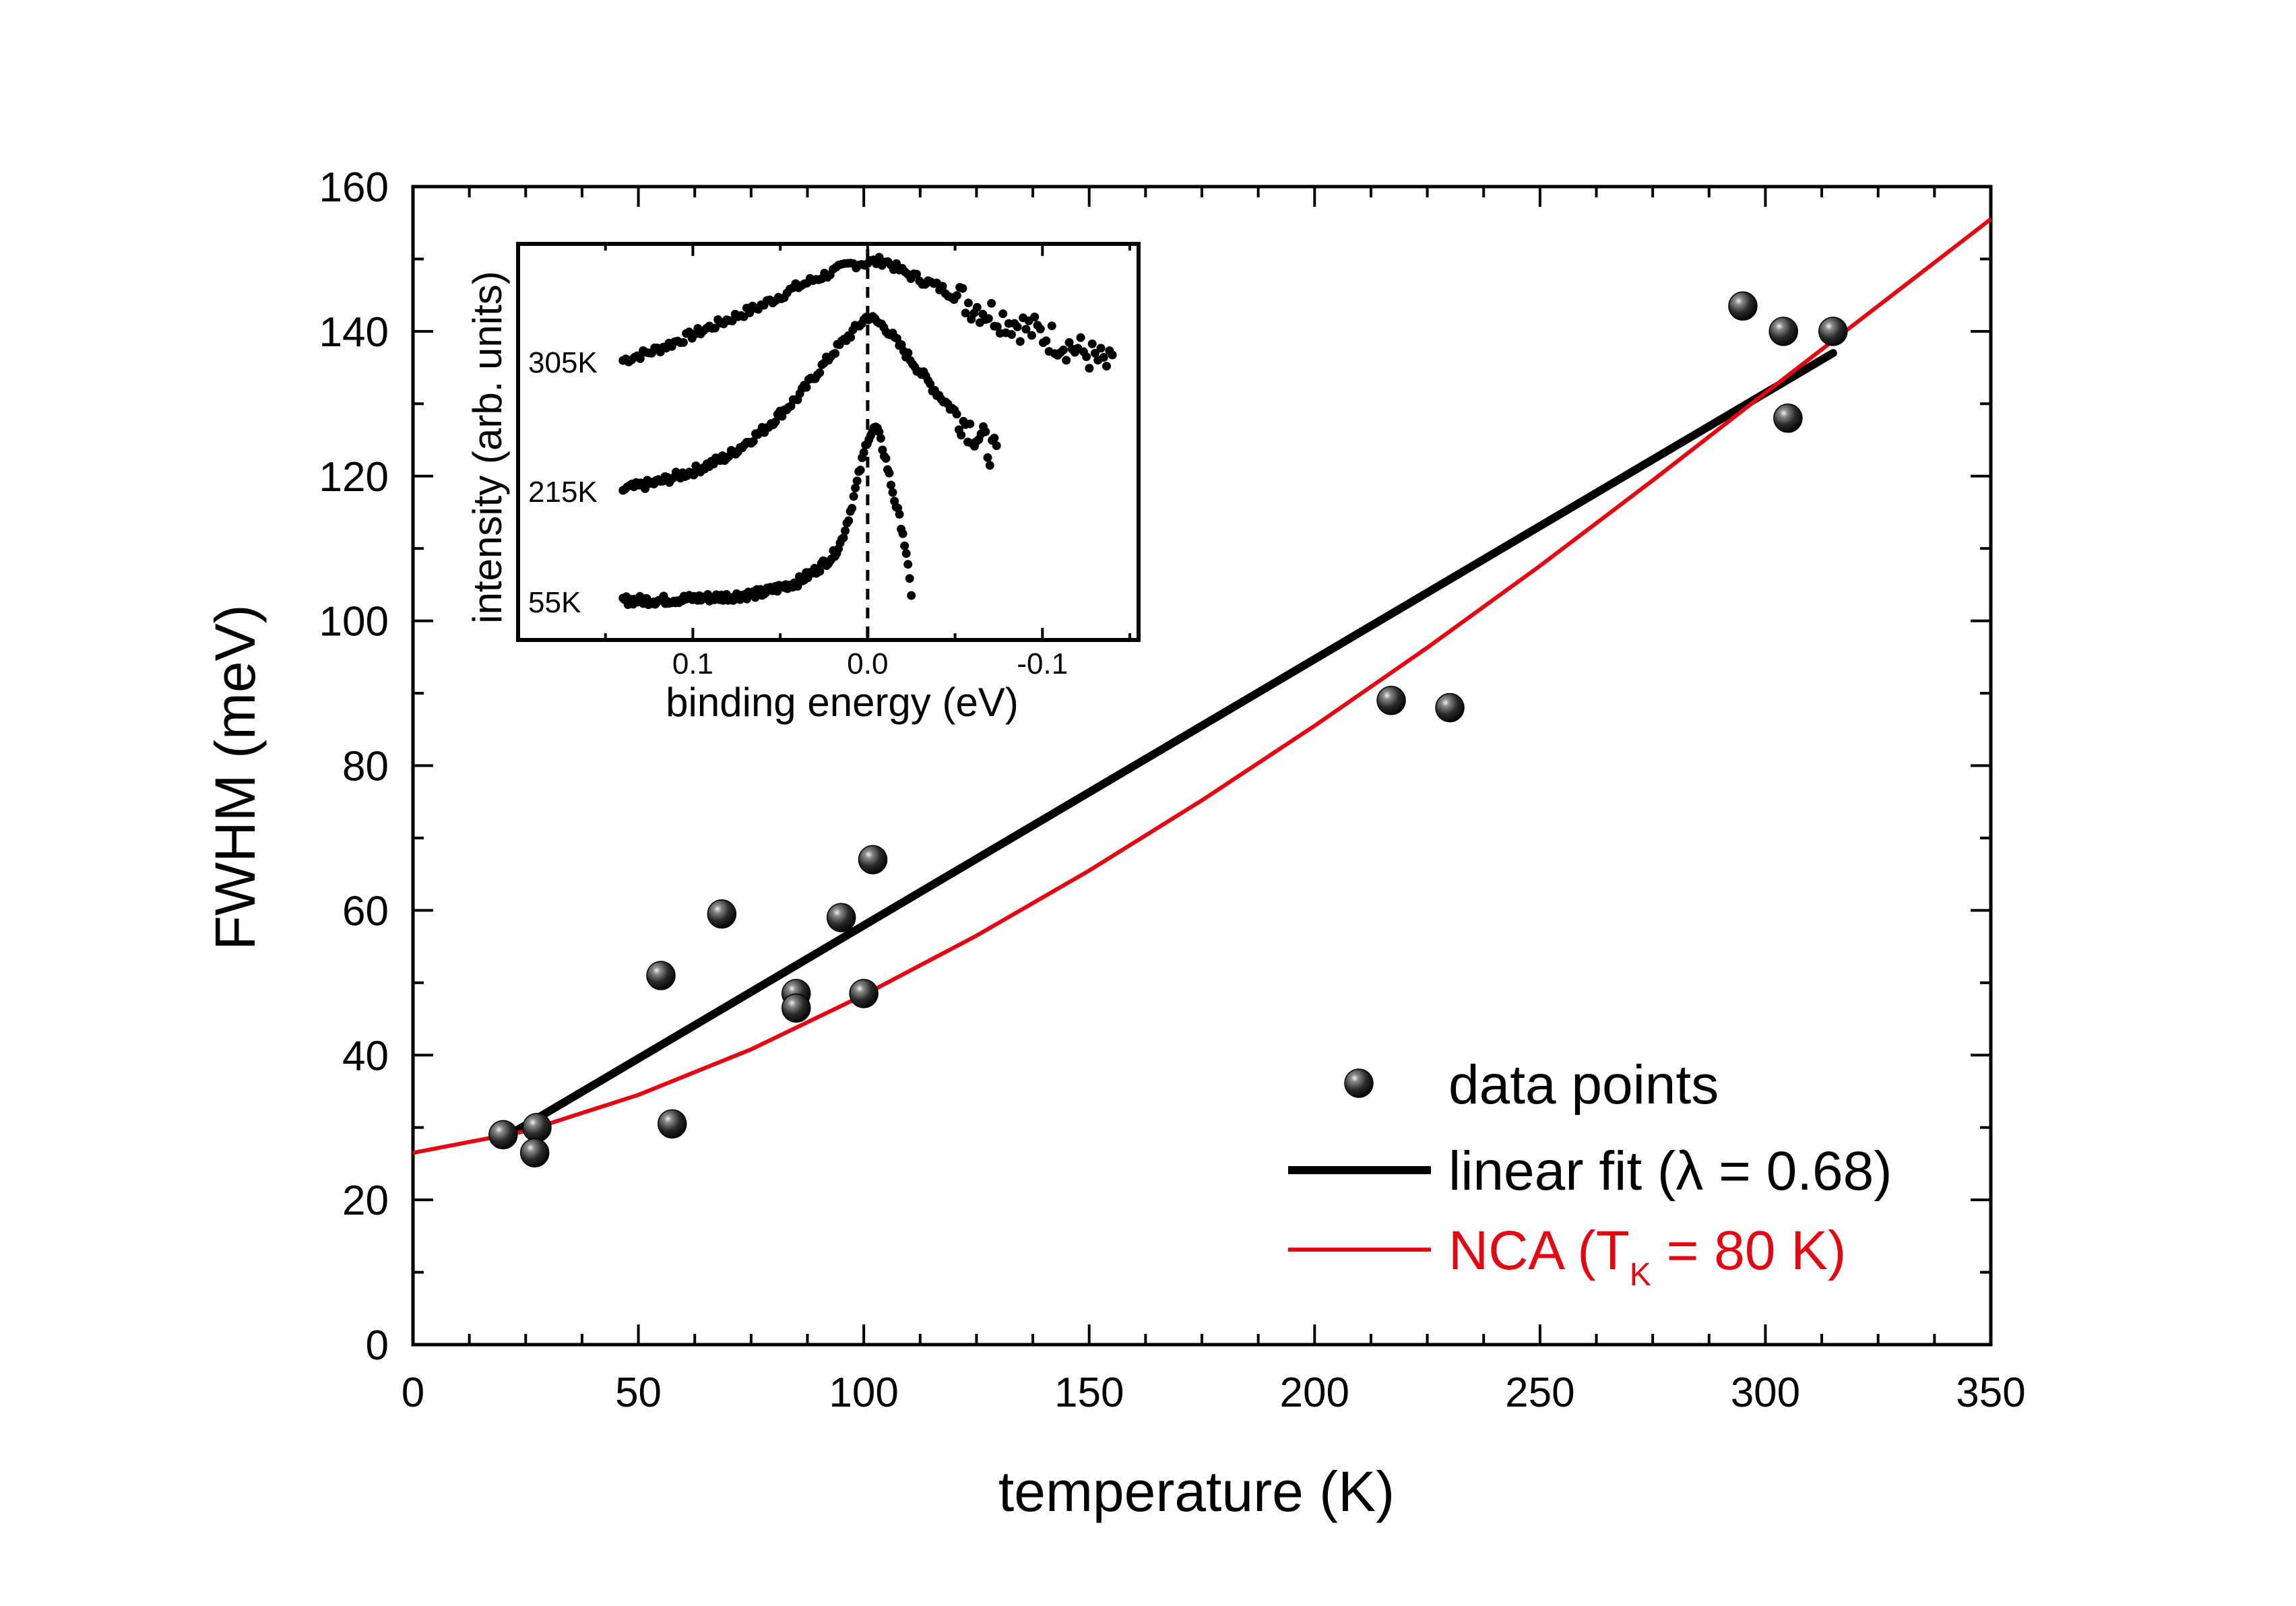  Describe the element at coordinates (365, 767) in the screenshot. I see `y-tick-label: 80` at that location.